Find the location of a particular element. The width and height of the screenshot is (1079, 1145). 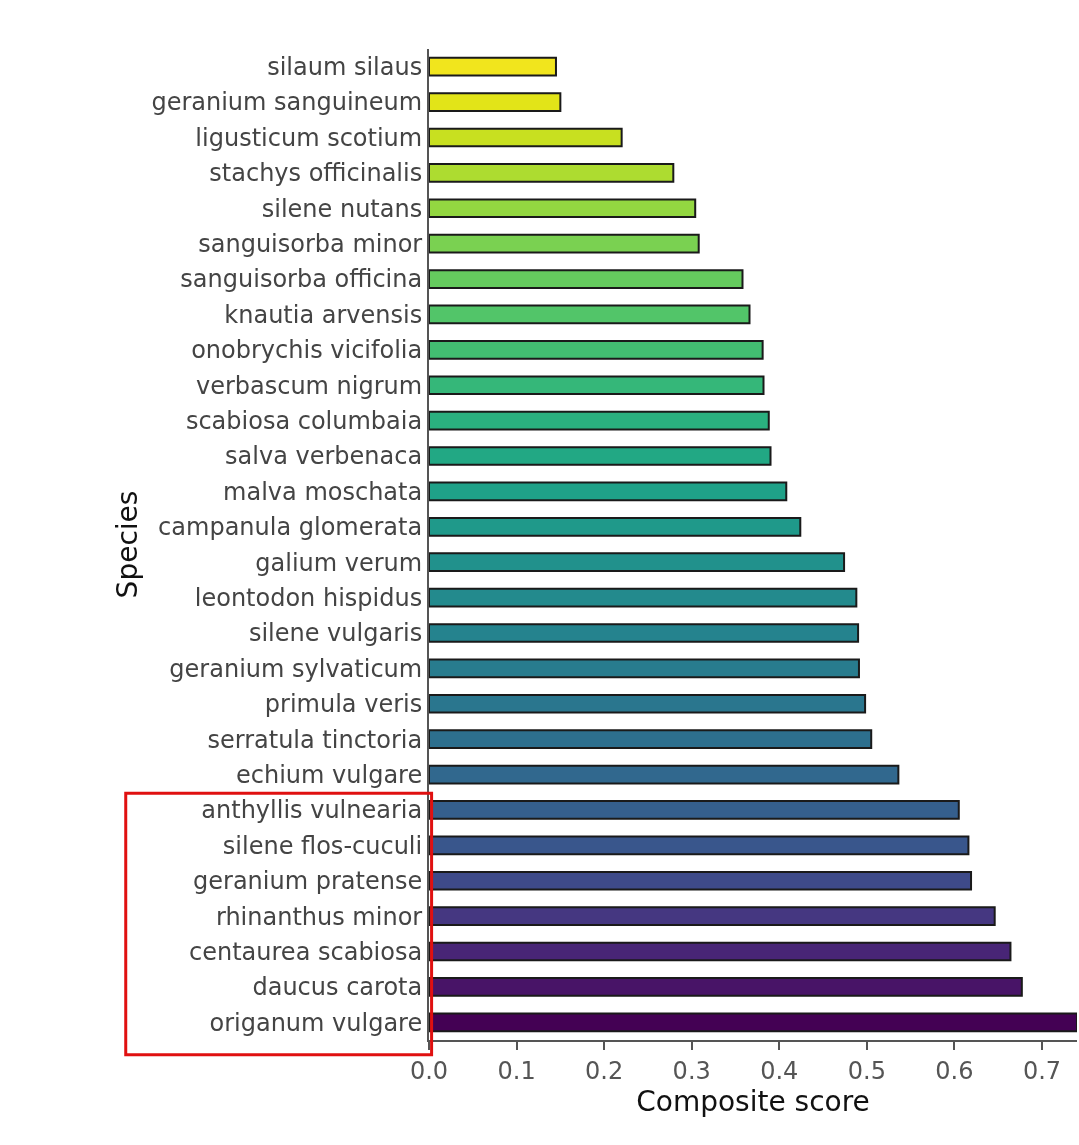

y-tick-label: geranium sylvaticum is located at coordinates (296, 668).